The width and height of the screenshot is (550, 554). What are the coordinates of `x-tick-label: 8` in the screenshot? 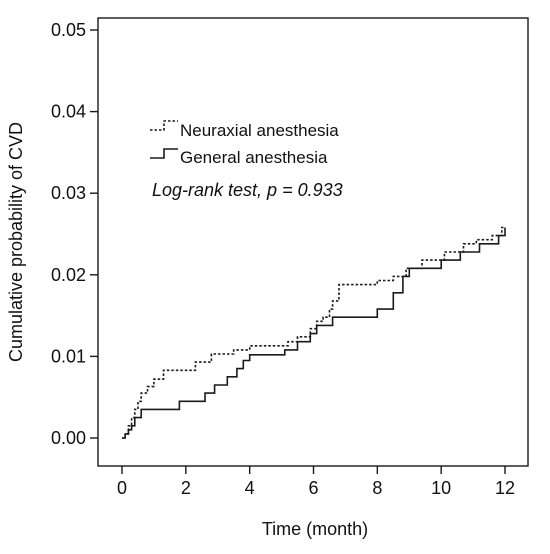 It's located at (377, 488).